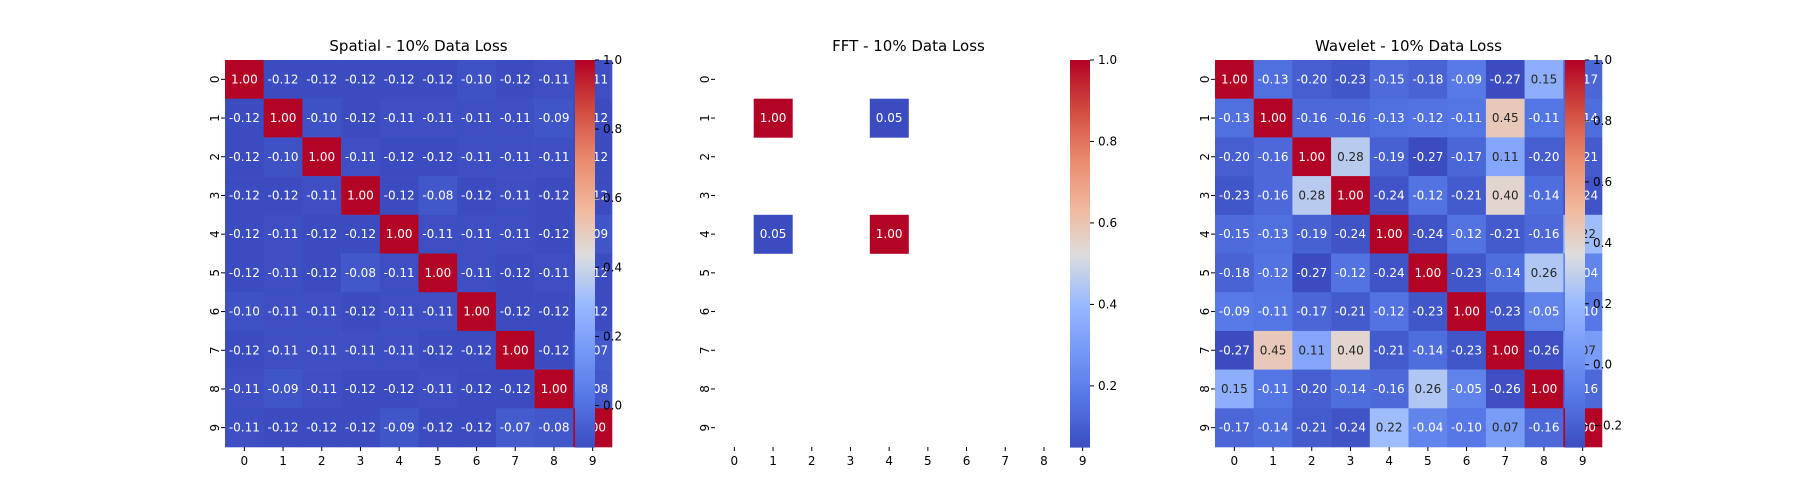 Image resolution: width=1800 pixels, height=500 pixels. What do you see at coordinates (1427, 79) in the screenshot?
I see `cell-value-label: -0.18` at bounding box center [1427, 79].